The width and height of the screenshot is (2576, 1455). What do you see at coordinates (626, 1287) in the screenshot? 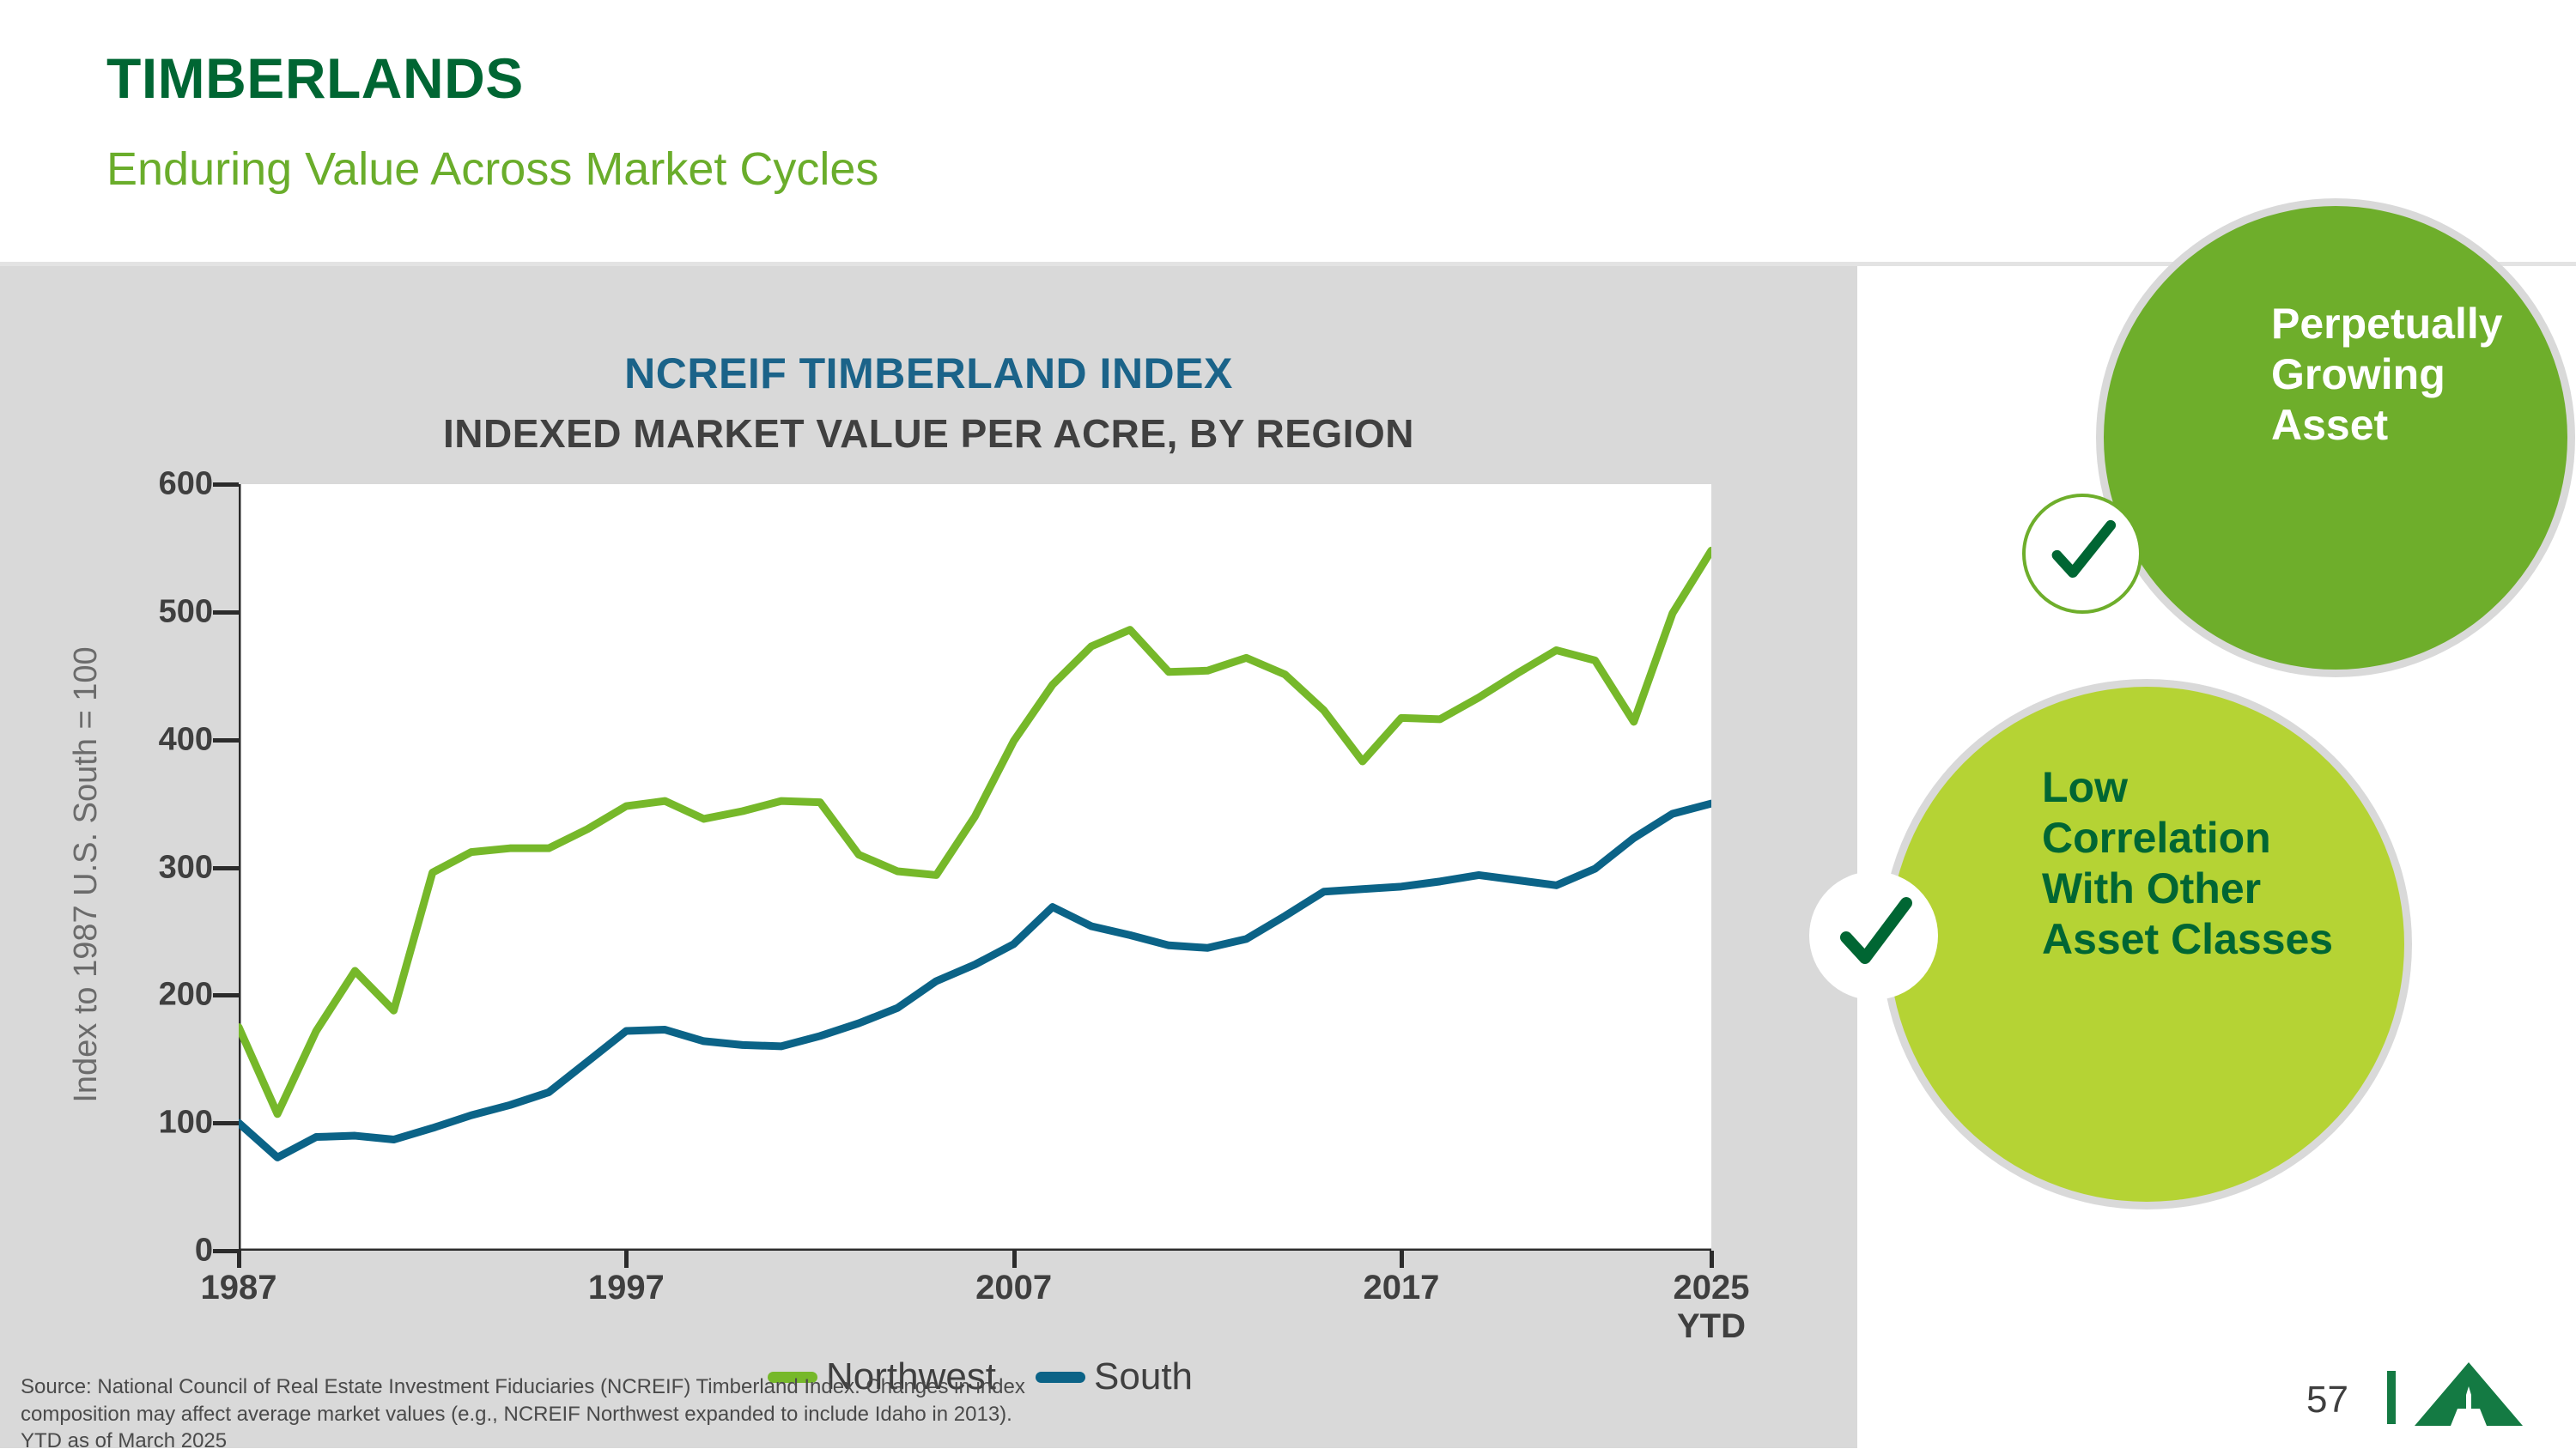
I see `x-axis-tick-label: 1997` at bounding box center [626, 1287].